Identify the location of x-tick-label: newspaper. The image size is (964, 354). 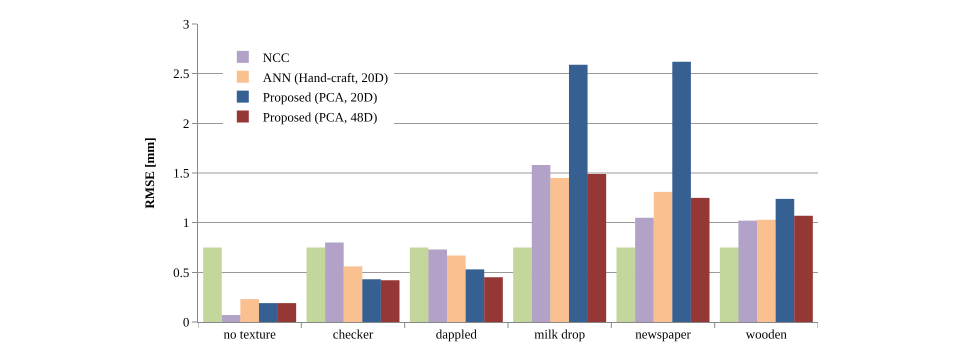
(663, 334).